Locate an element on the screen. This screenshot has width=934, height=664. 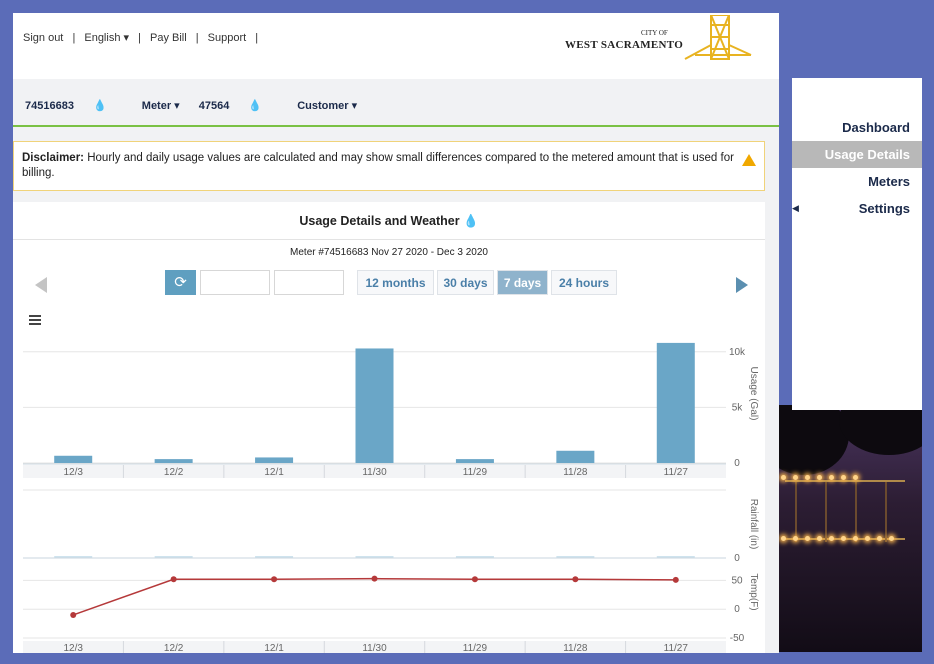
customer-dropdown: 47564 💧 is located at coordinates (238, 106).